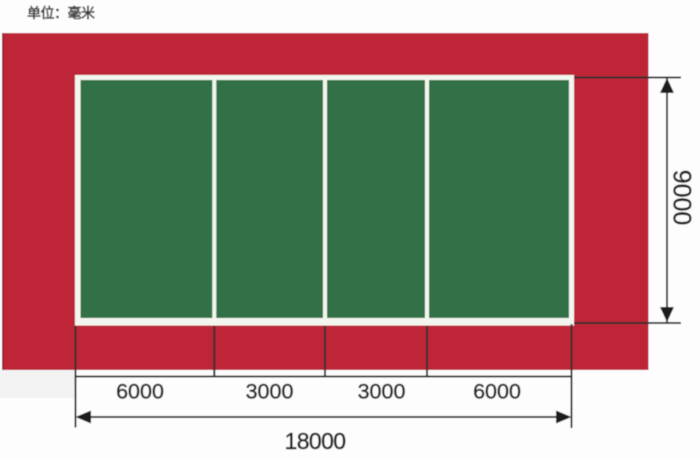 The image size is (700, 460). Describe the element at coordinates (315, 441) in the screenshot. I see `svg-text: 18000` at that location.